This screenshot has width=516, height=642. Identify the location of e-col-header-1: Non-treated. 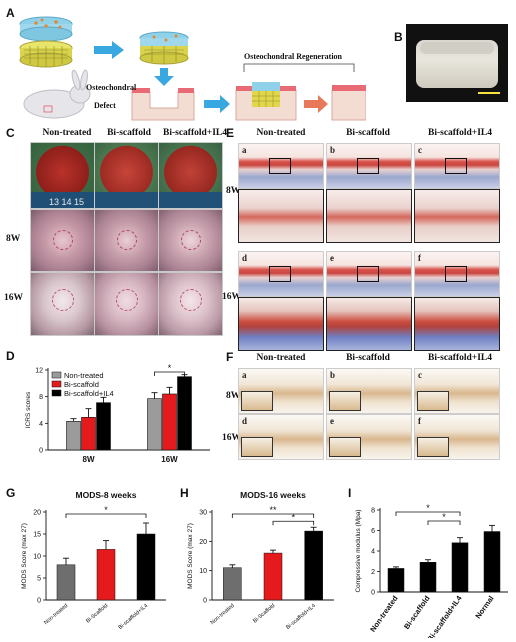
(281, 133).